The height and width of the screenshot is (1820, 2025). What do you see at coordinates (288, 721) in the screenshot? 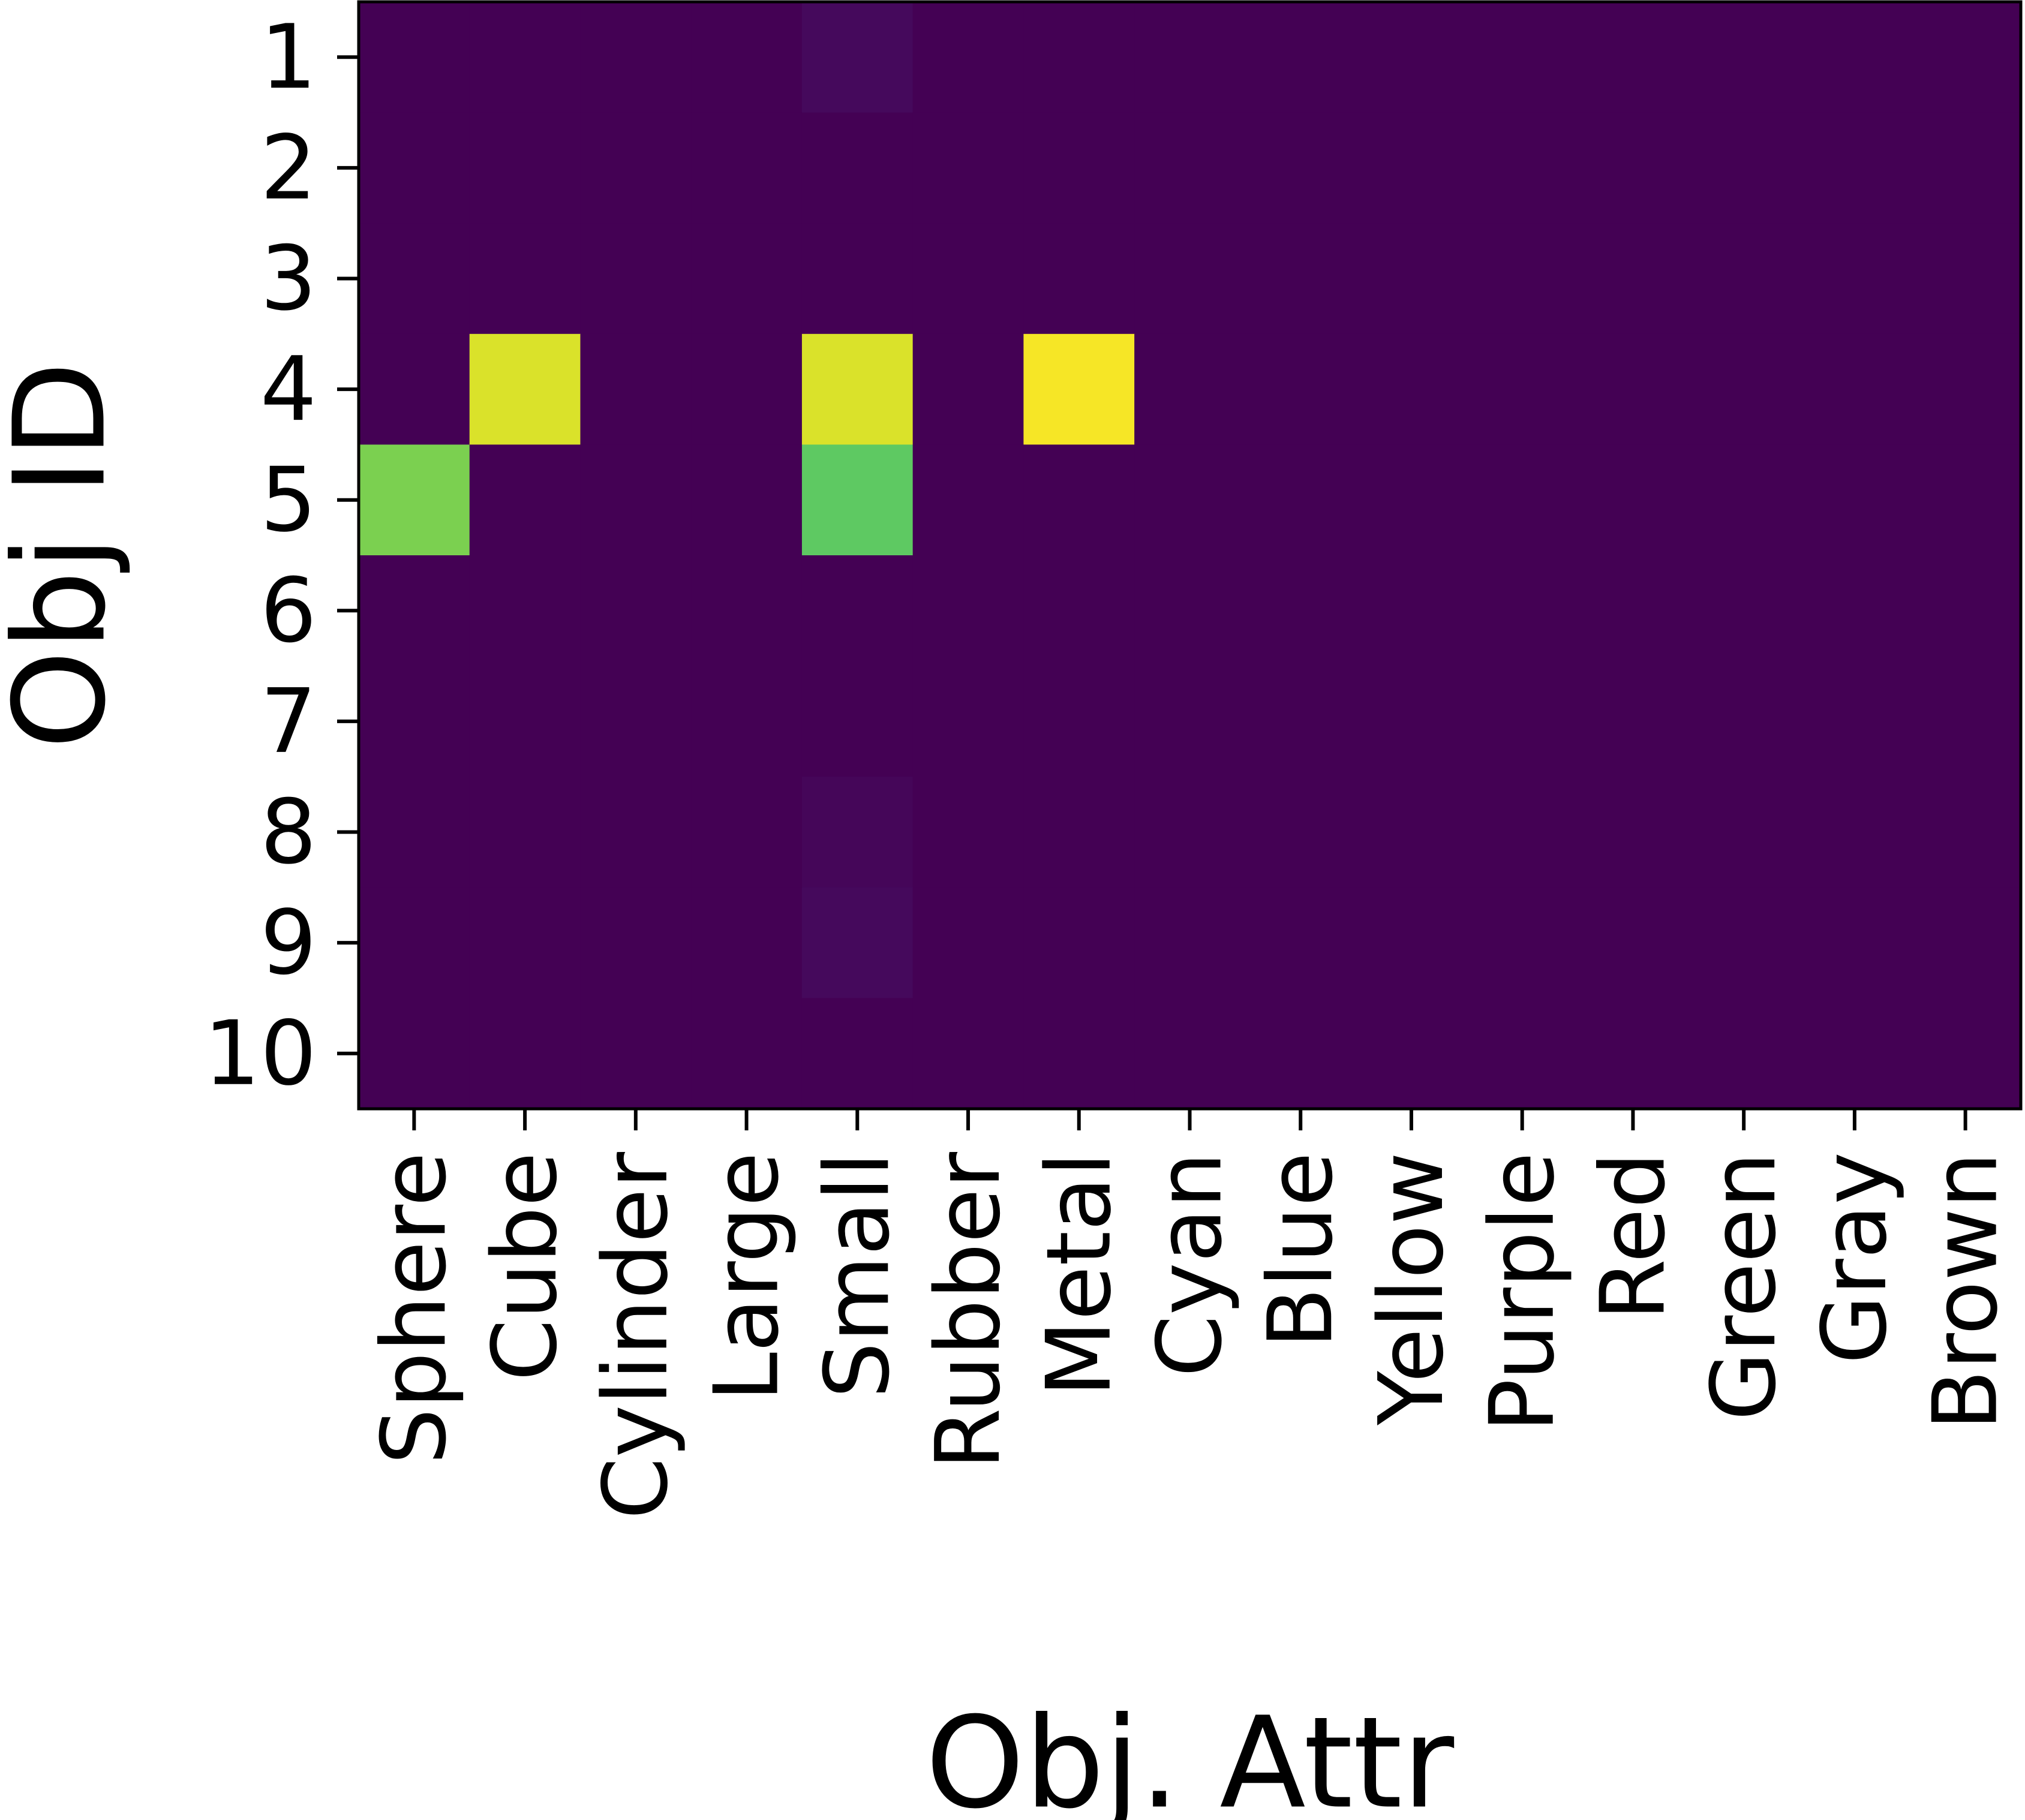
I see `y-tick-label: 7` at bounding box center [288, 721].